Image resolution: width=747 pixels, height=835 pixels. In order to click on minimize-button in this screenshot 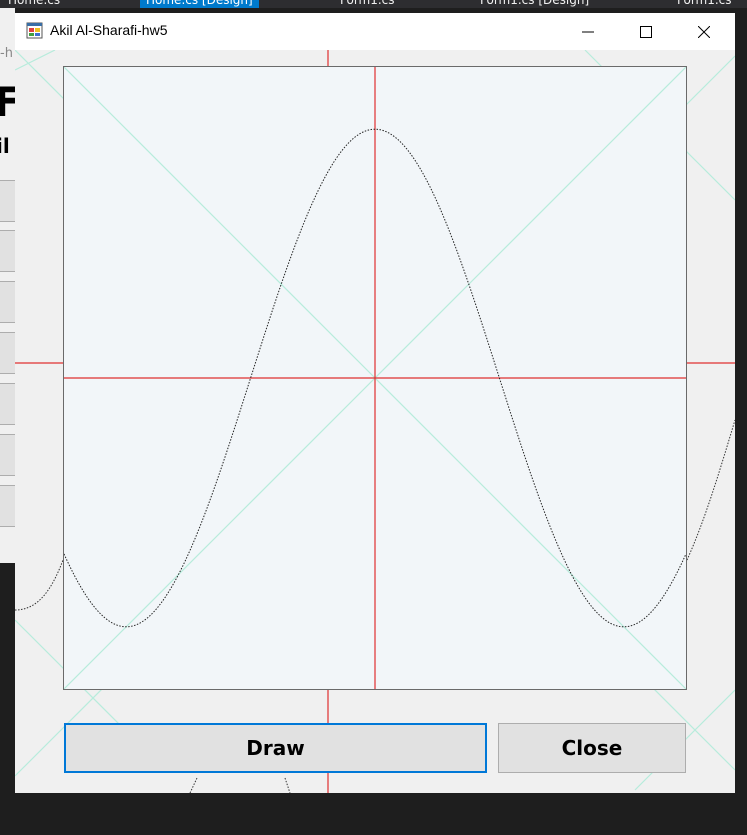, I will do `click(588, 31)`.